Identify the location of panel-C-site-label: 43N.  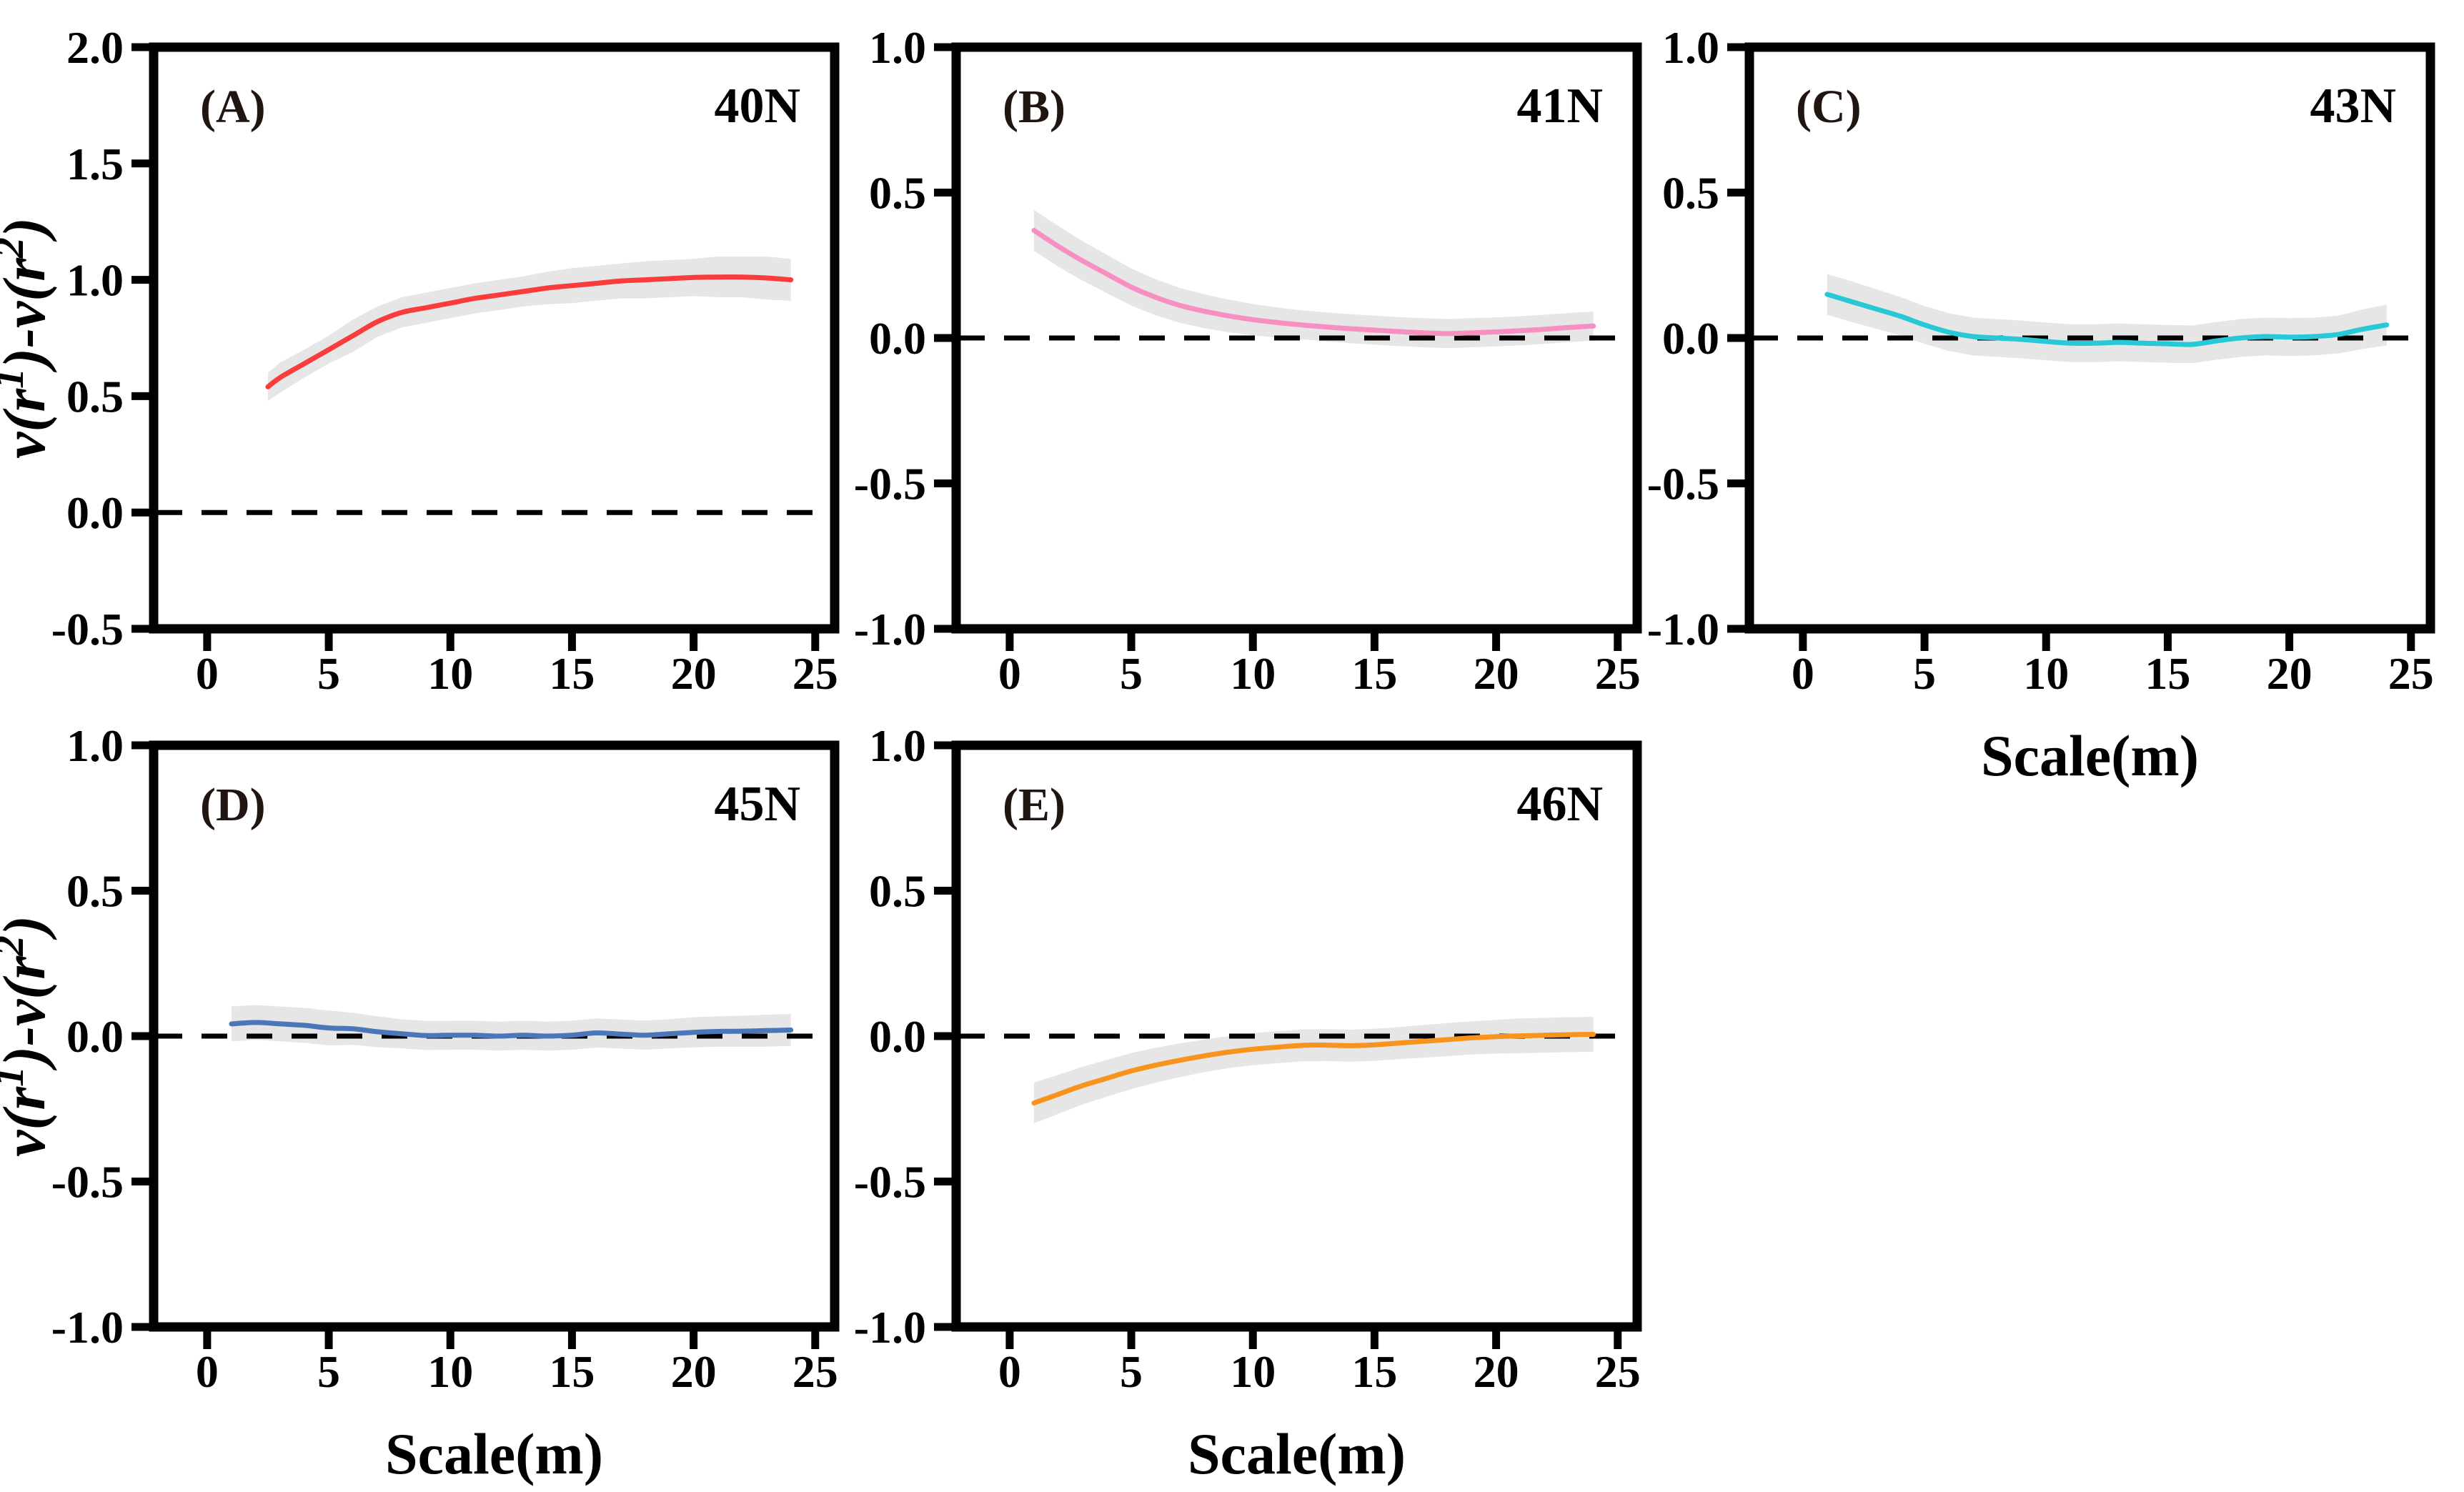
(2353, 107).